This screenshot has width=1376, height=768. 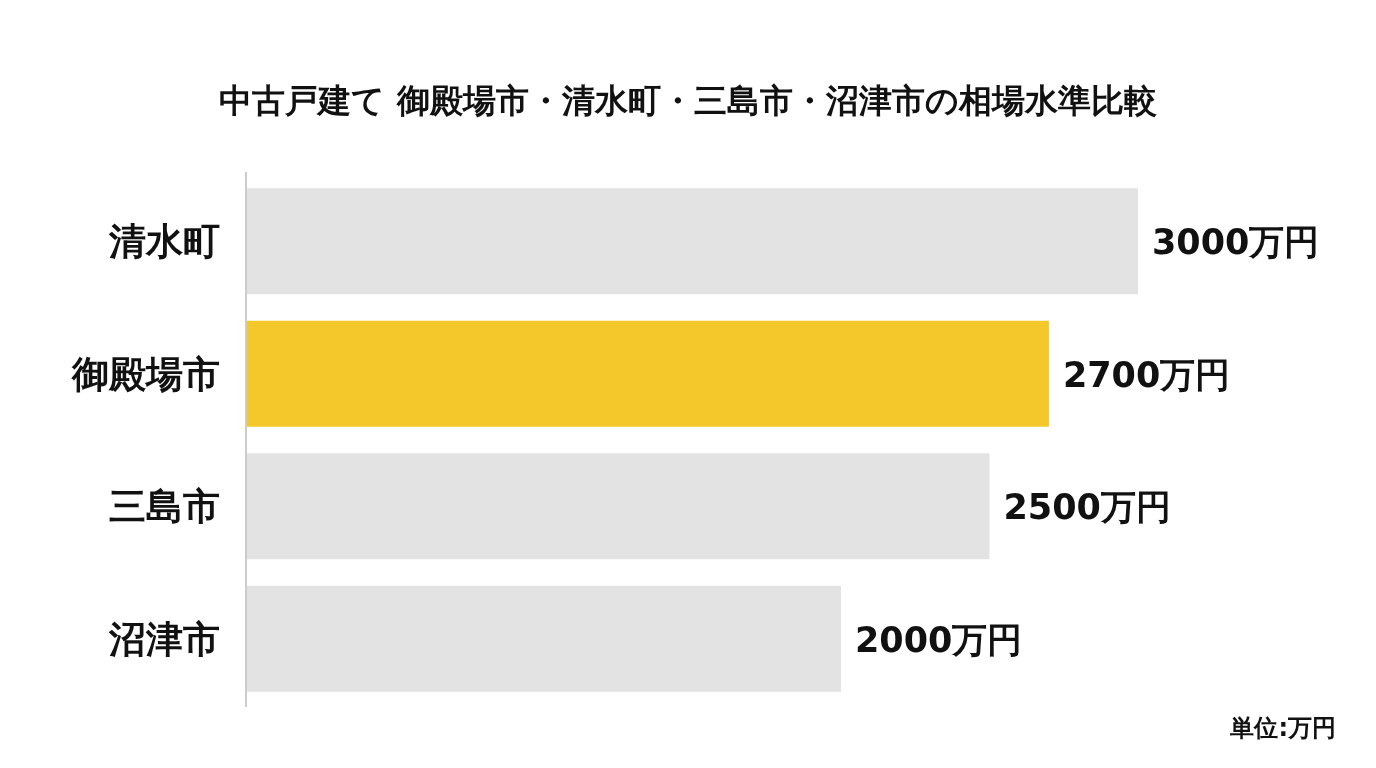 I want to click on y-tick-label: 沼津市, so click(x=164, y=639).